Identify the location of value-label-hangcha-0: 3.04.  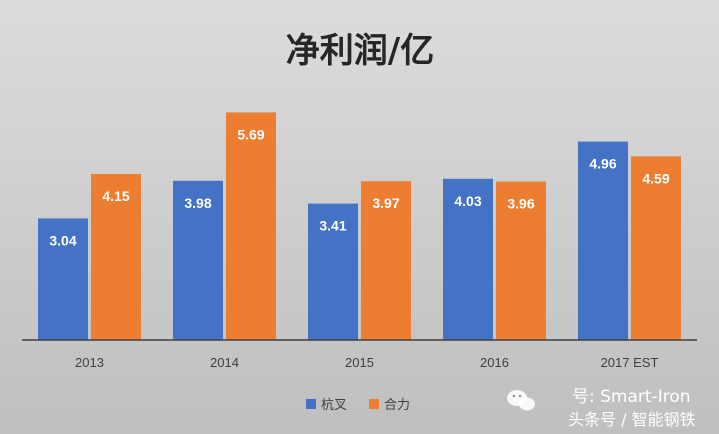
(62, 240).